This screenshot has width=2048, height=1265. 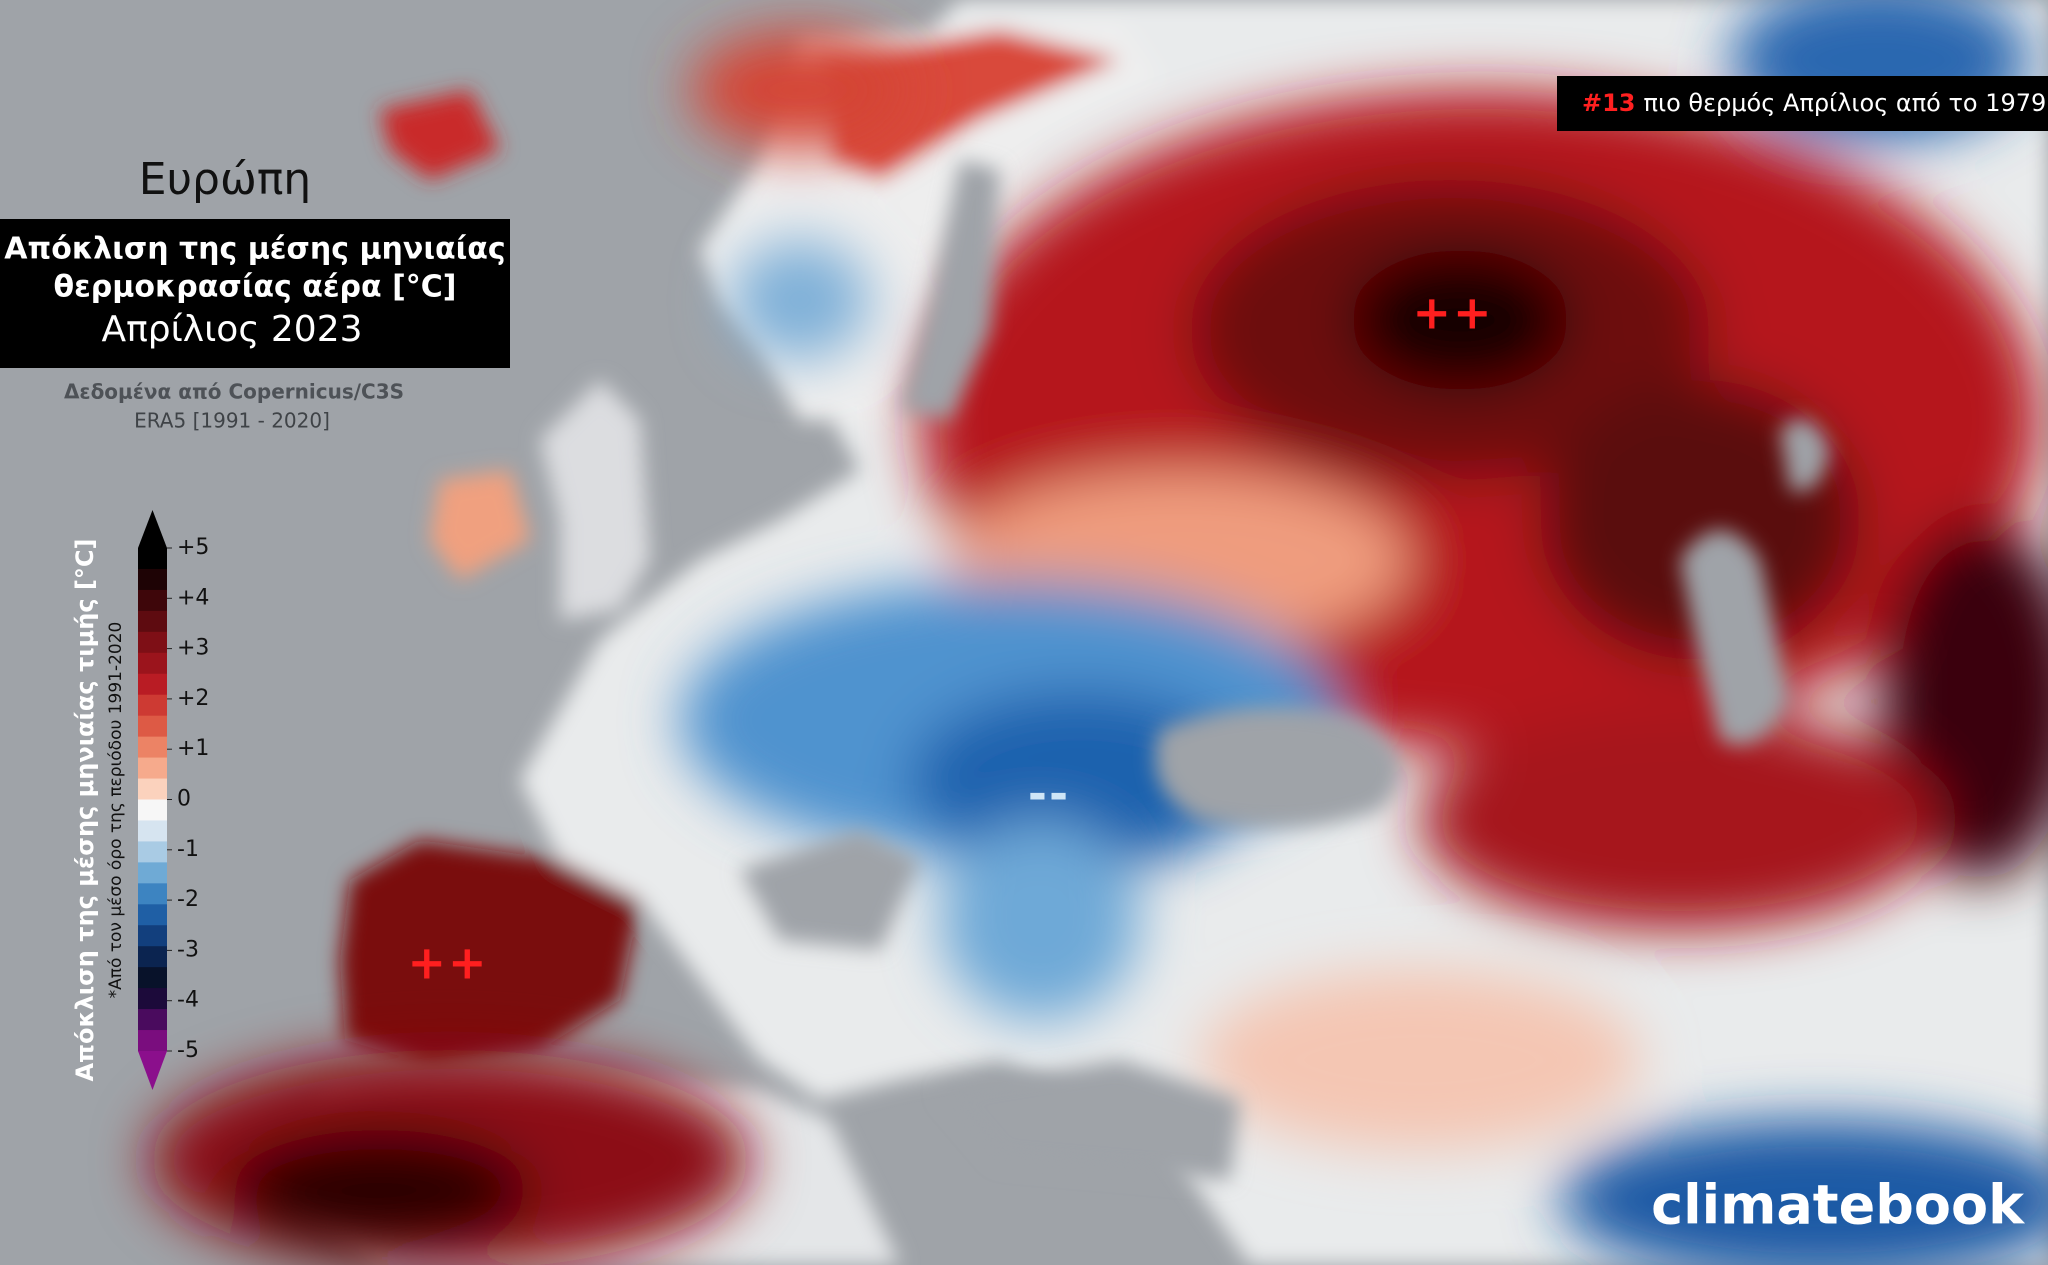 What do you see at coordinates (188, 899) in the screenshot?
I see `colorbar-tick-label: -2` at bounding box center [188, 899].